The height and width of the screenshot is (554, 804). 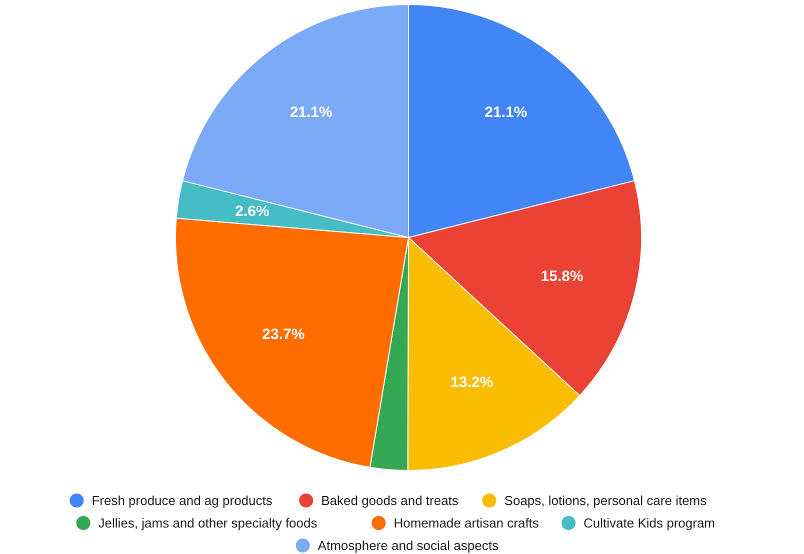 I want to click on data-label: 15.8%, so click(x=562, y=277).